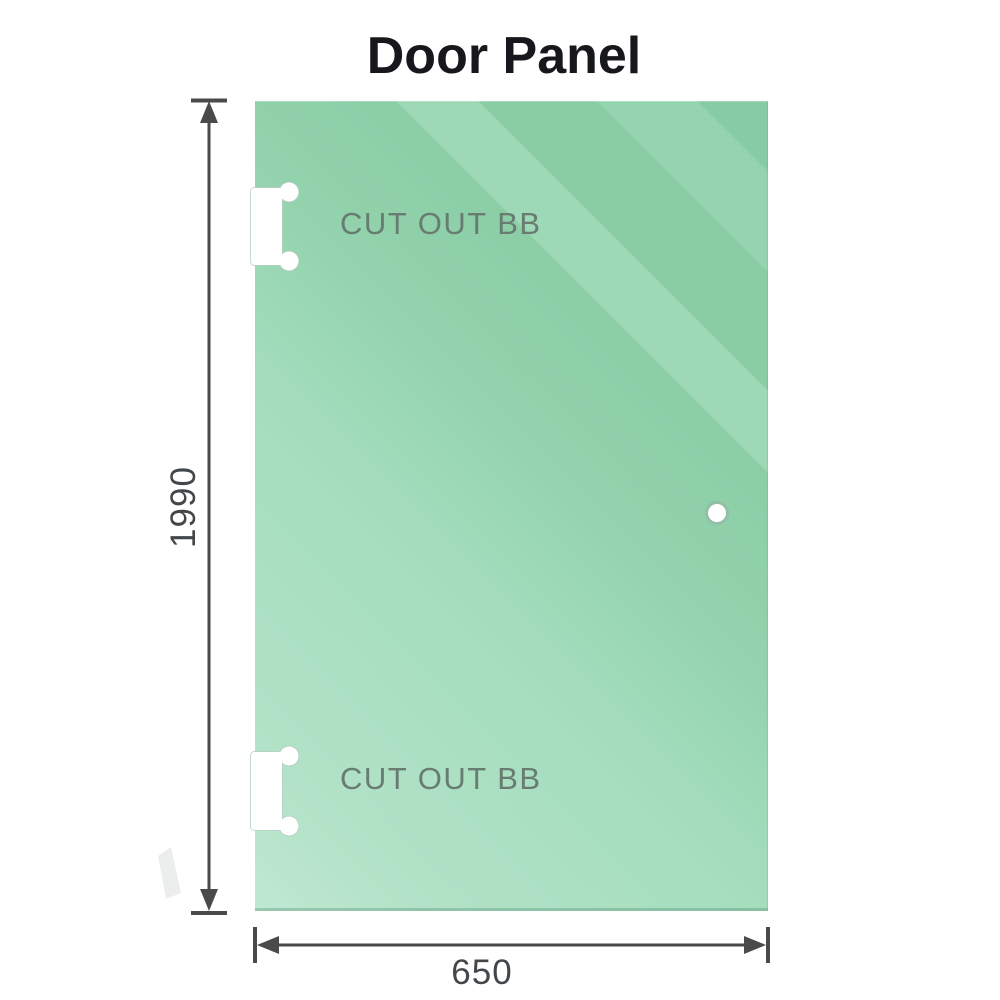 The image size is (1000, 1000). What do you see at coordinates (209, 112) in the screenshot?
I see `arrow-up-icon` at bounding box center [209, 112].